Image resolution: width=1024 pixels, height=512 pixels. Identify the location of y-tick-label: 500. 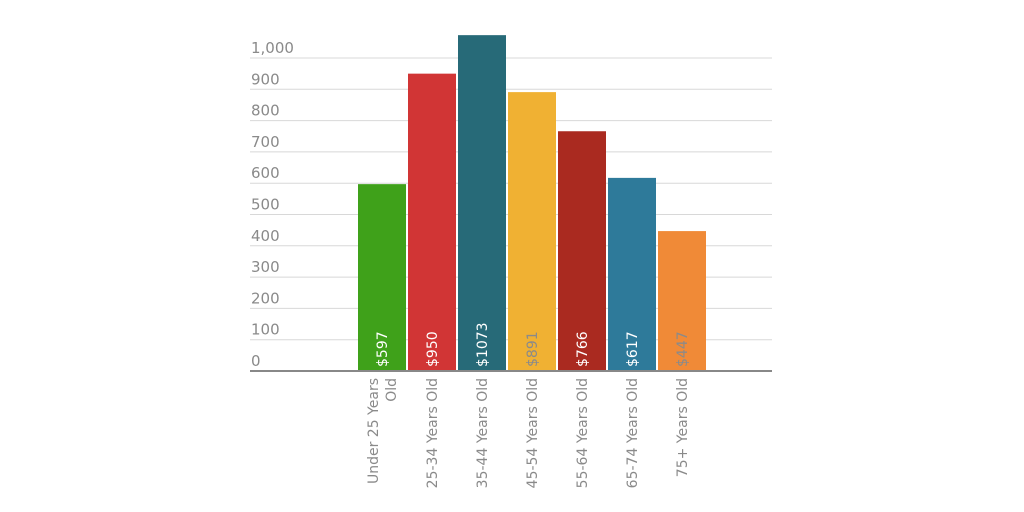
(265, 205).